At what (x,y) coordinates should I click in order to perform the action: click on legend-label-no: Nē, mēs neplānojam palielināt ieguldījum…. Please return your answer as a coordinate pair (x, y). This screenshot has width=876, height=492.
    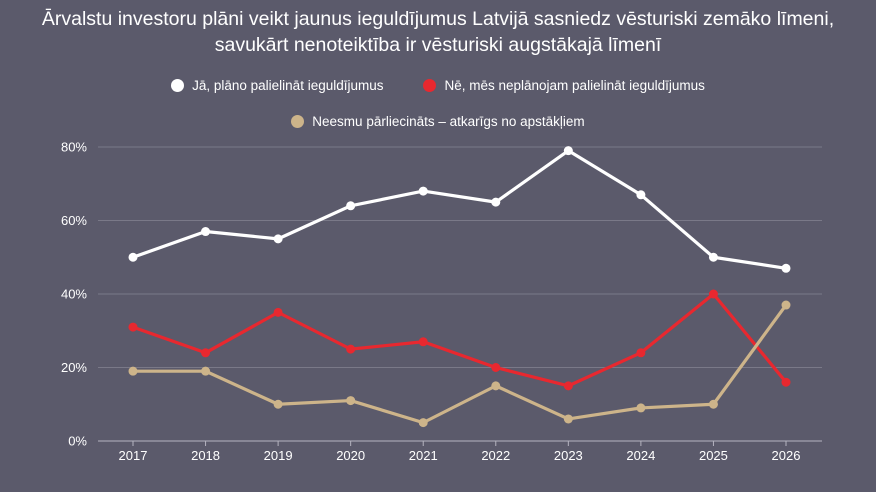
    Looking at the image, I should click on (574, 85).